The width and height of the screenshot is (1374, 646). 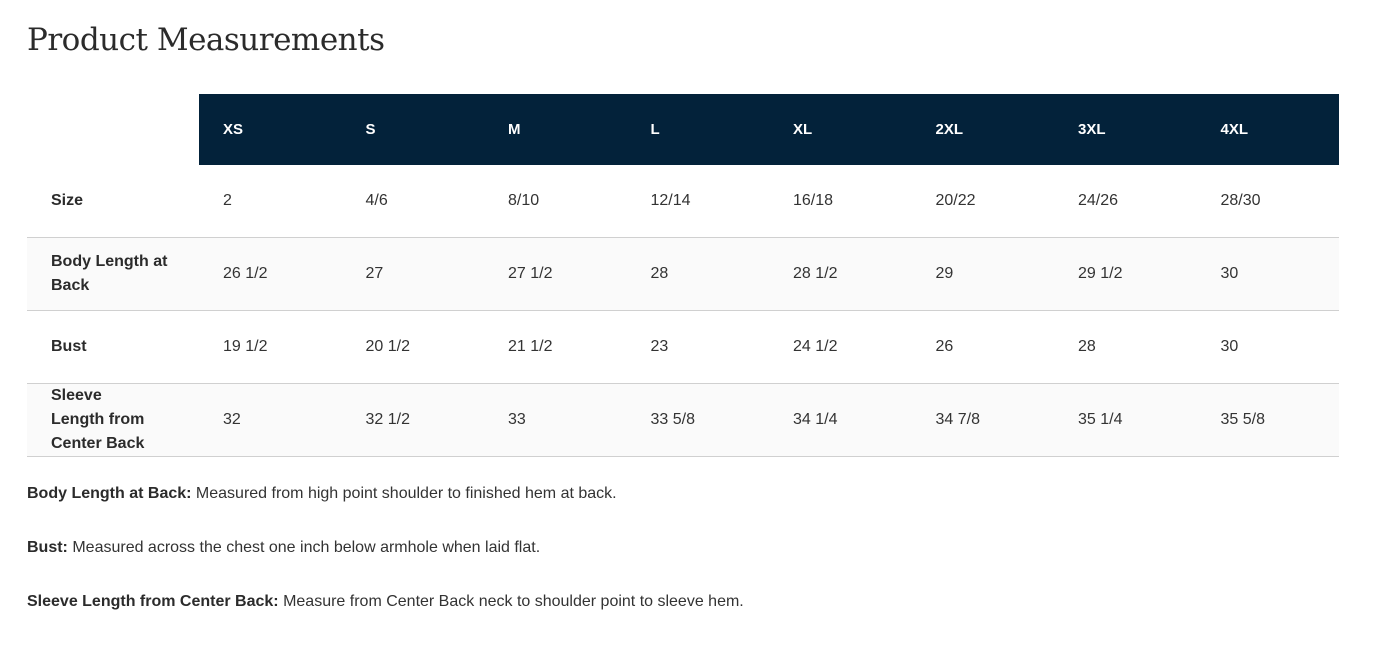 I want to click on cell: 32 1/2, so click(x=412, y=420).